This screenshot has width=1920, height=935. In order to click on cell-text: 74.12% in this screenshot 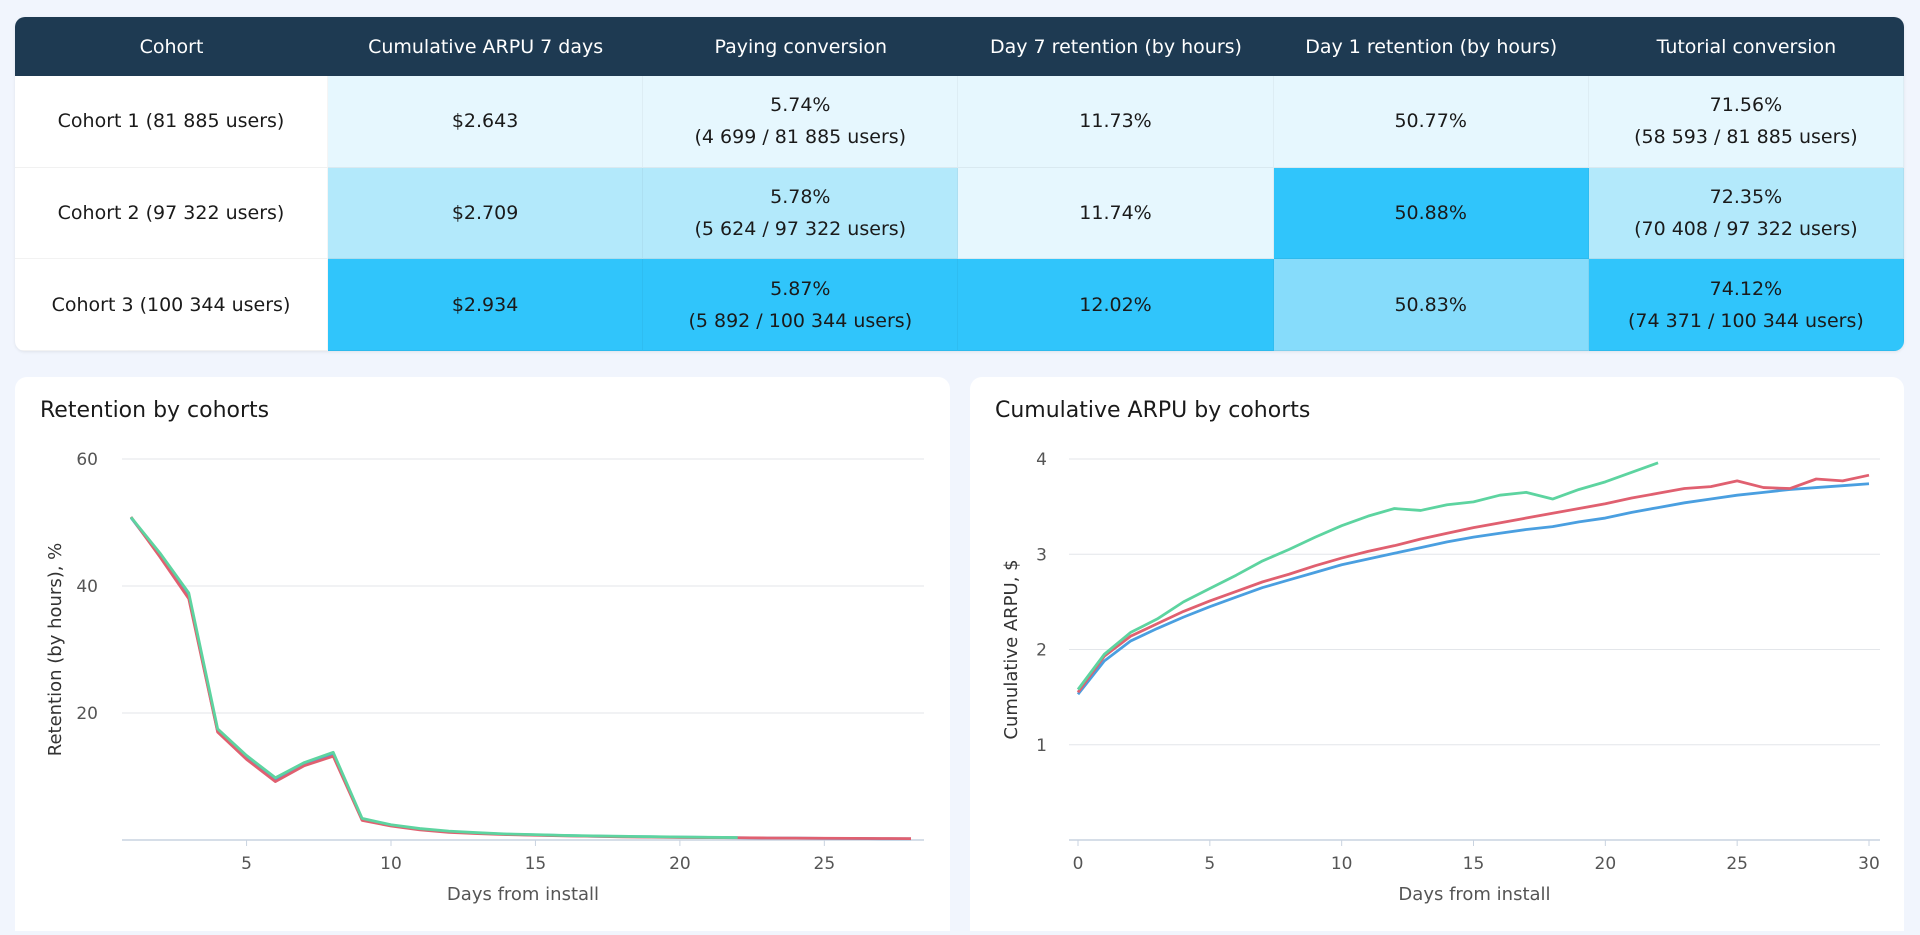, I will do `click(1746, 288)`.